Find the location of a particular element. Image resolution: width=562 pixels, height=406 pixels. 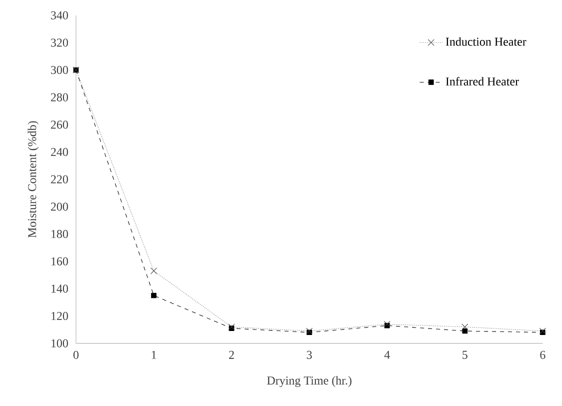

x-axis-title: Drying Time (hr.) is located at coordinates (309, 382).